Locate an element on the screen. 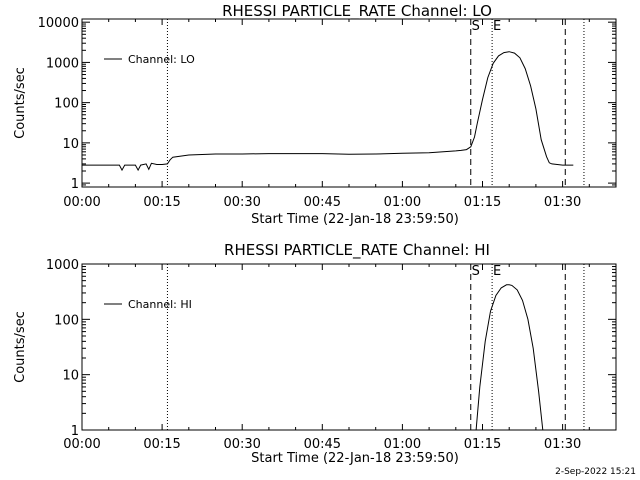 The image size is (640, 480). footer-timestamp: 2-Sep-2022 15:21 is located at coordinates (595, 472).